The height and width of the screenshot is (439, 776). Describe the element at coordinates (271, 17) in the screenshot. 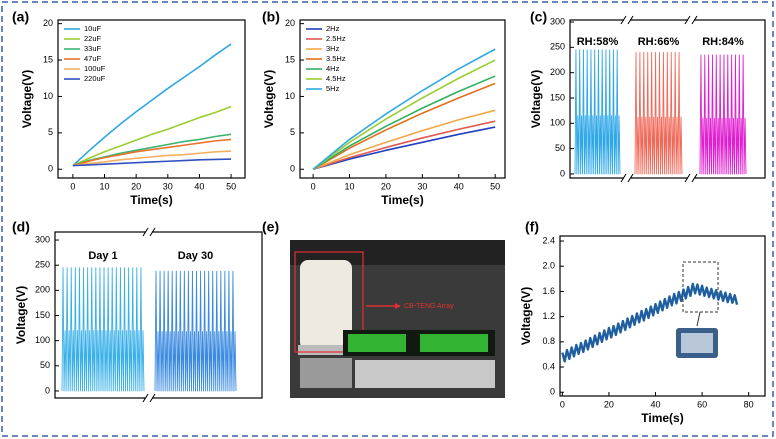

I see `panel-label: (b)` at that location.